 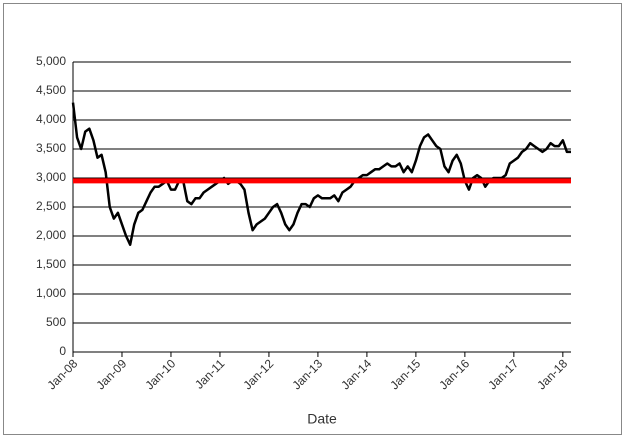 What do you see at coordinates (51, 177) in the screenshot?
I see `y-tick-label: 3,000` at bounding box center [51, 177].